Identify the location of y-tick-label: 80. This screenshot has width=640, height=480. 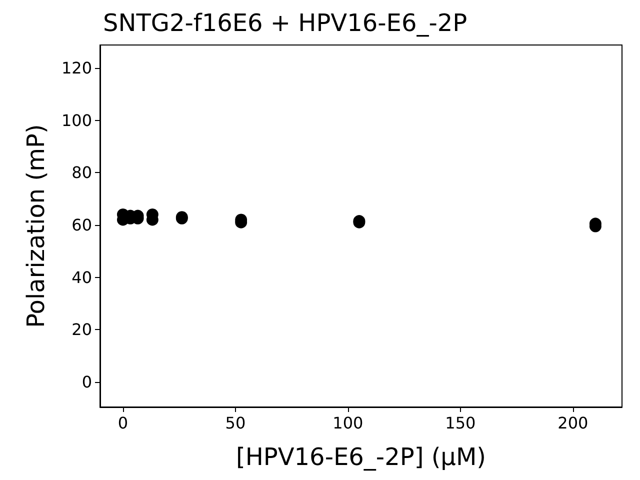
(82, 172).